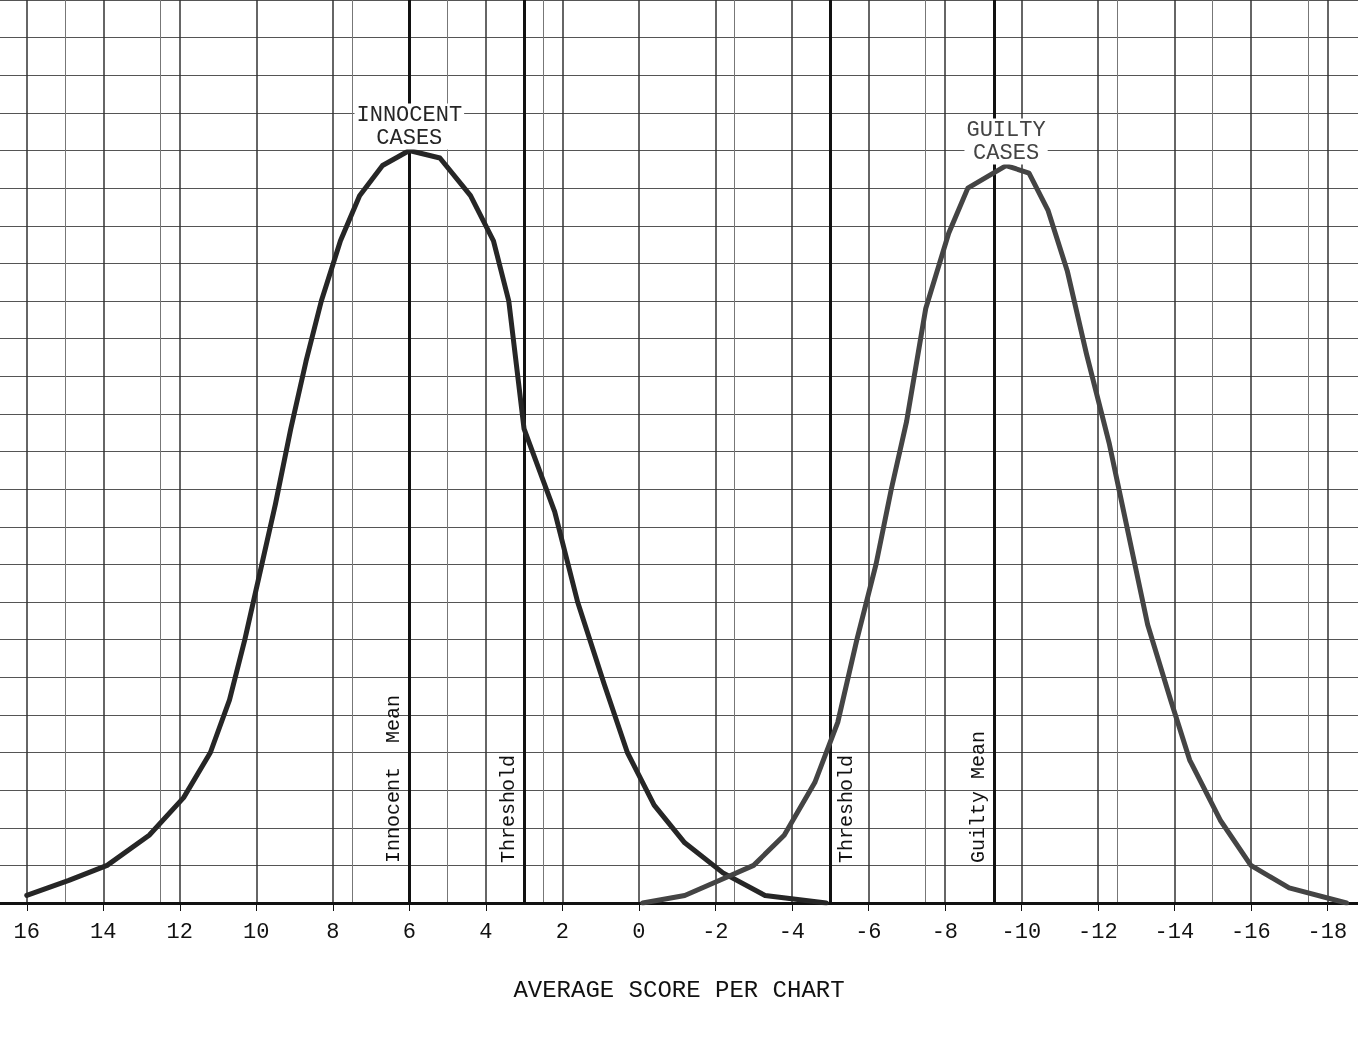  Describe the element at coordinates (103, 932) in the screenshot. I see `x-tick-label: 14` at that location.